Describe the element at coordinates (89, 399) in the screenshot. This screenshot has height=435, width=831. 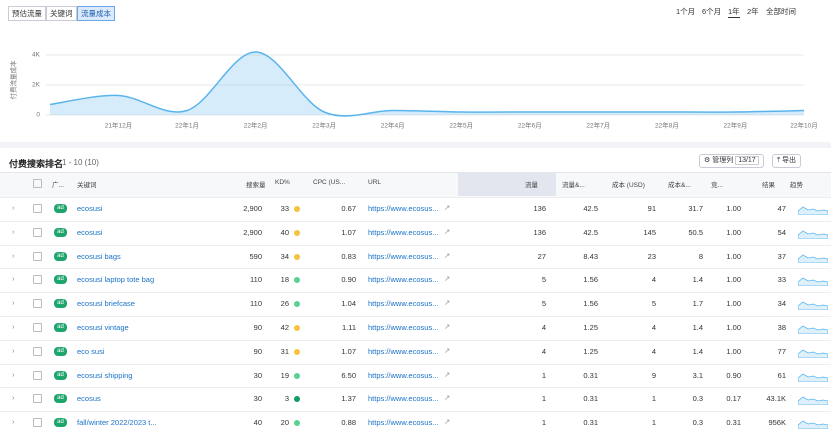
I see `keyword: ecosus` at that location.